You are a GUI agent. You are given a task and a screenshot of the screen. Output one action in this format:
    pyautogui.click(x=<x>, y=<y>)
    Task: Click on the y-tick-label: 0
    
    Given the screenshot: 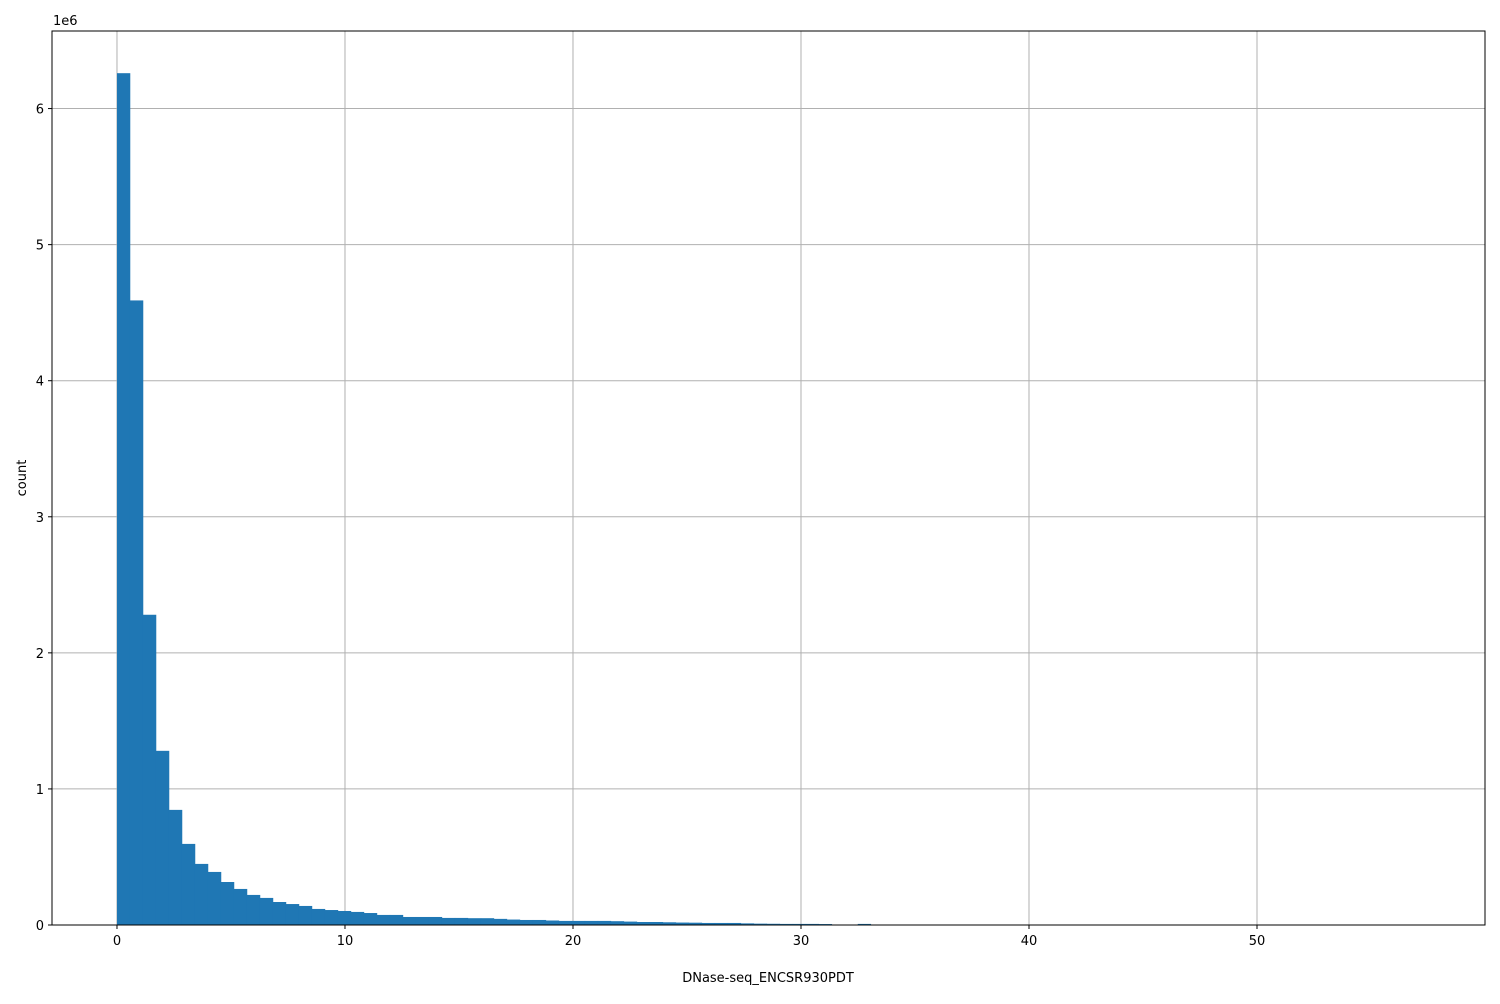 What is the action you would take?
    pyautogui.click(x=40, y=926)
    